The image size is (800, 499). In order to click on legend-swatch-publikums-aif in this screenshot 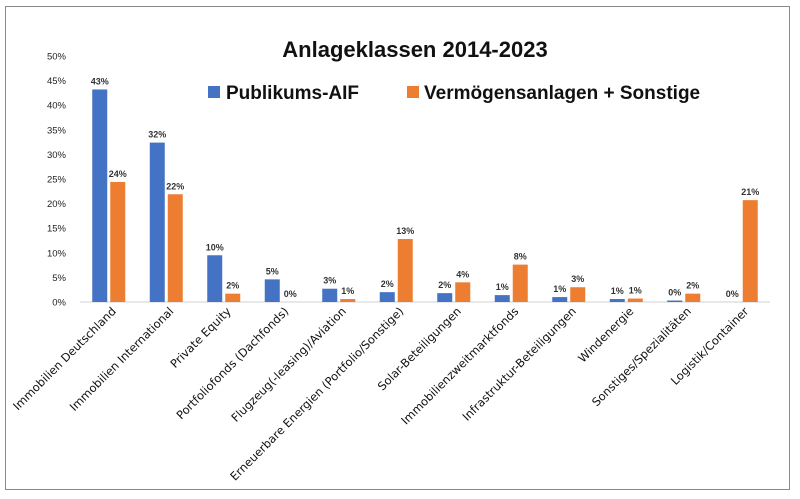, I will do `click(214, 92)`.